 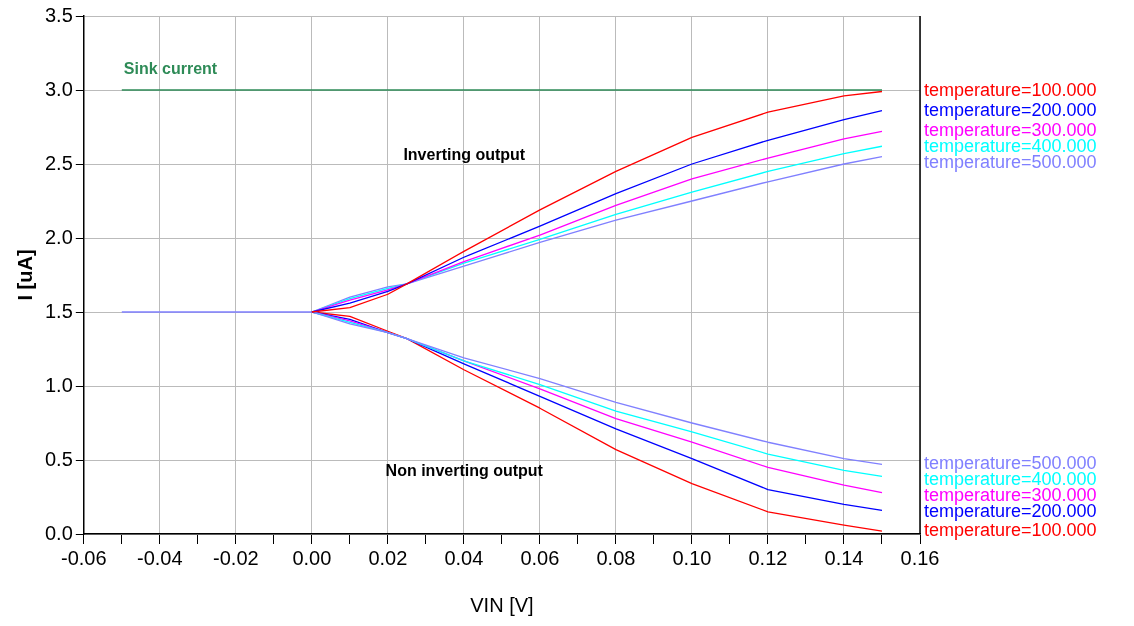 I want to click on y-tick-label: 3.0, so click(x=58, y=88).